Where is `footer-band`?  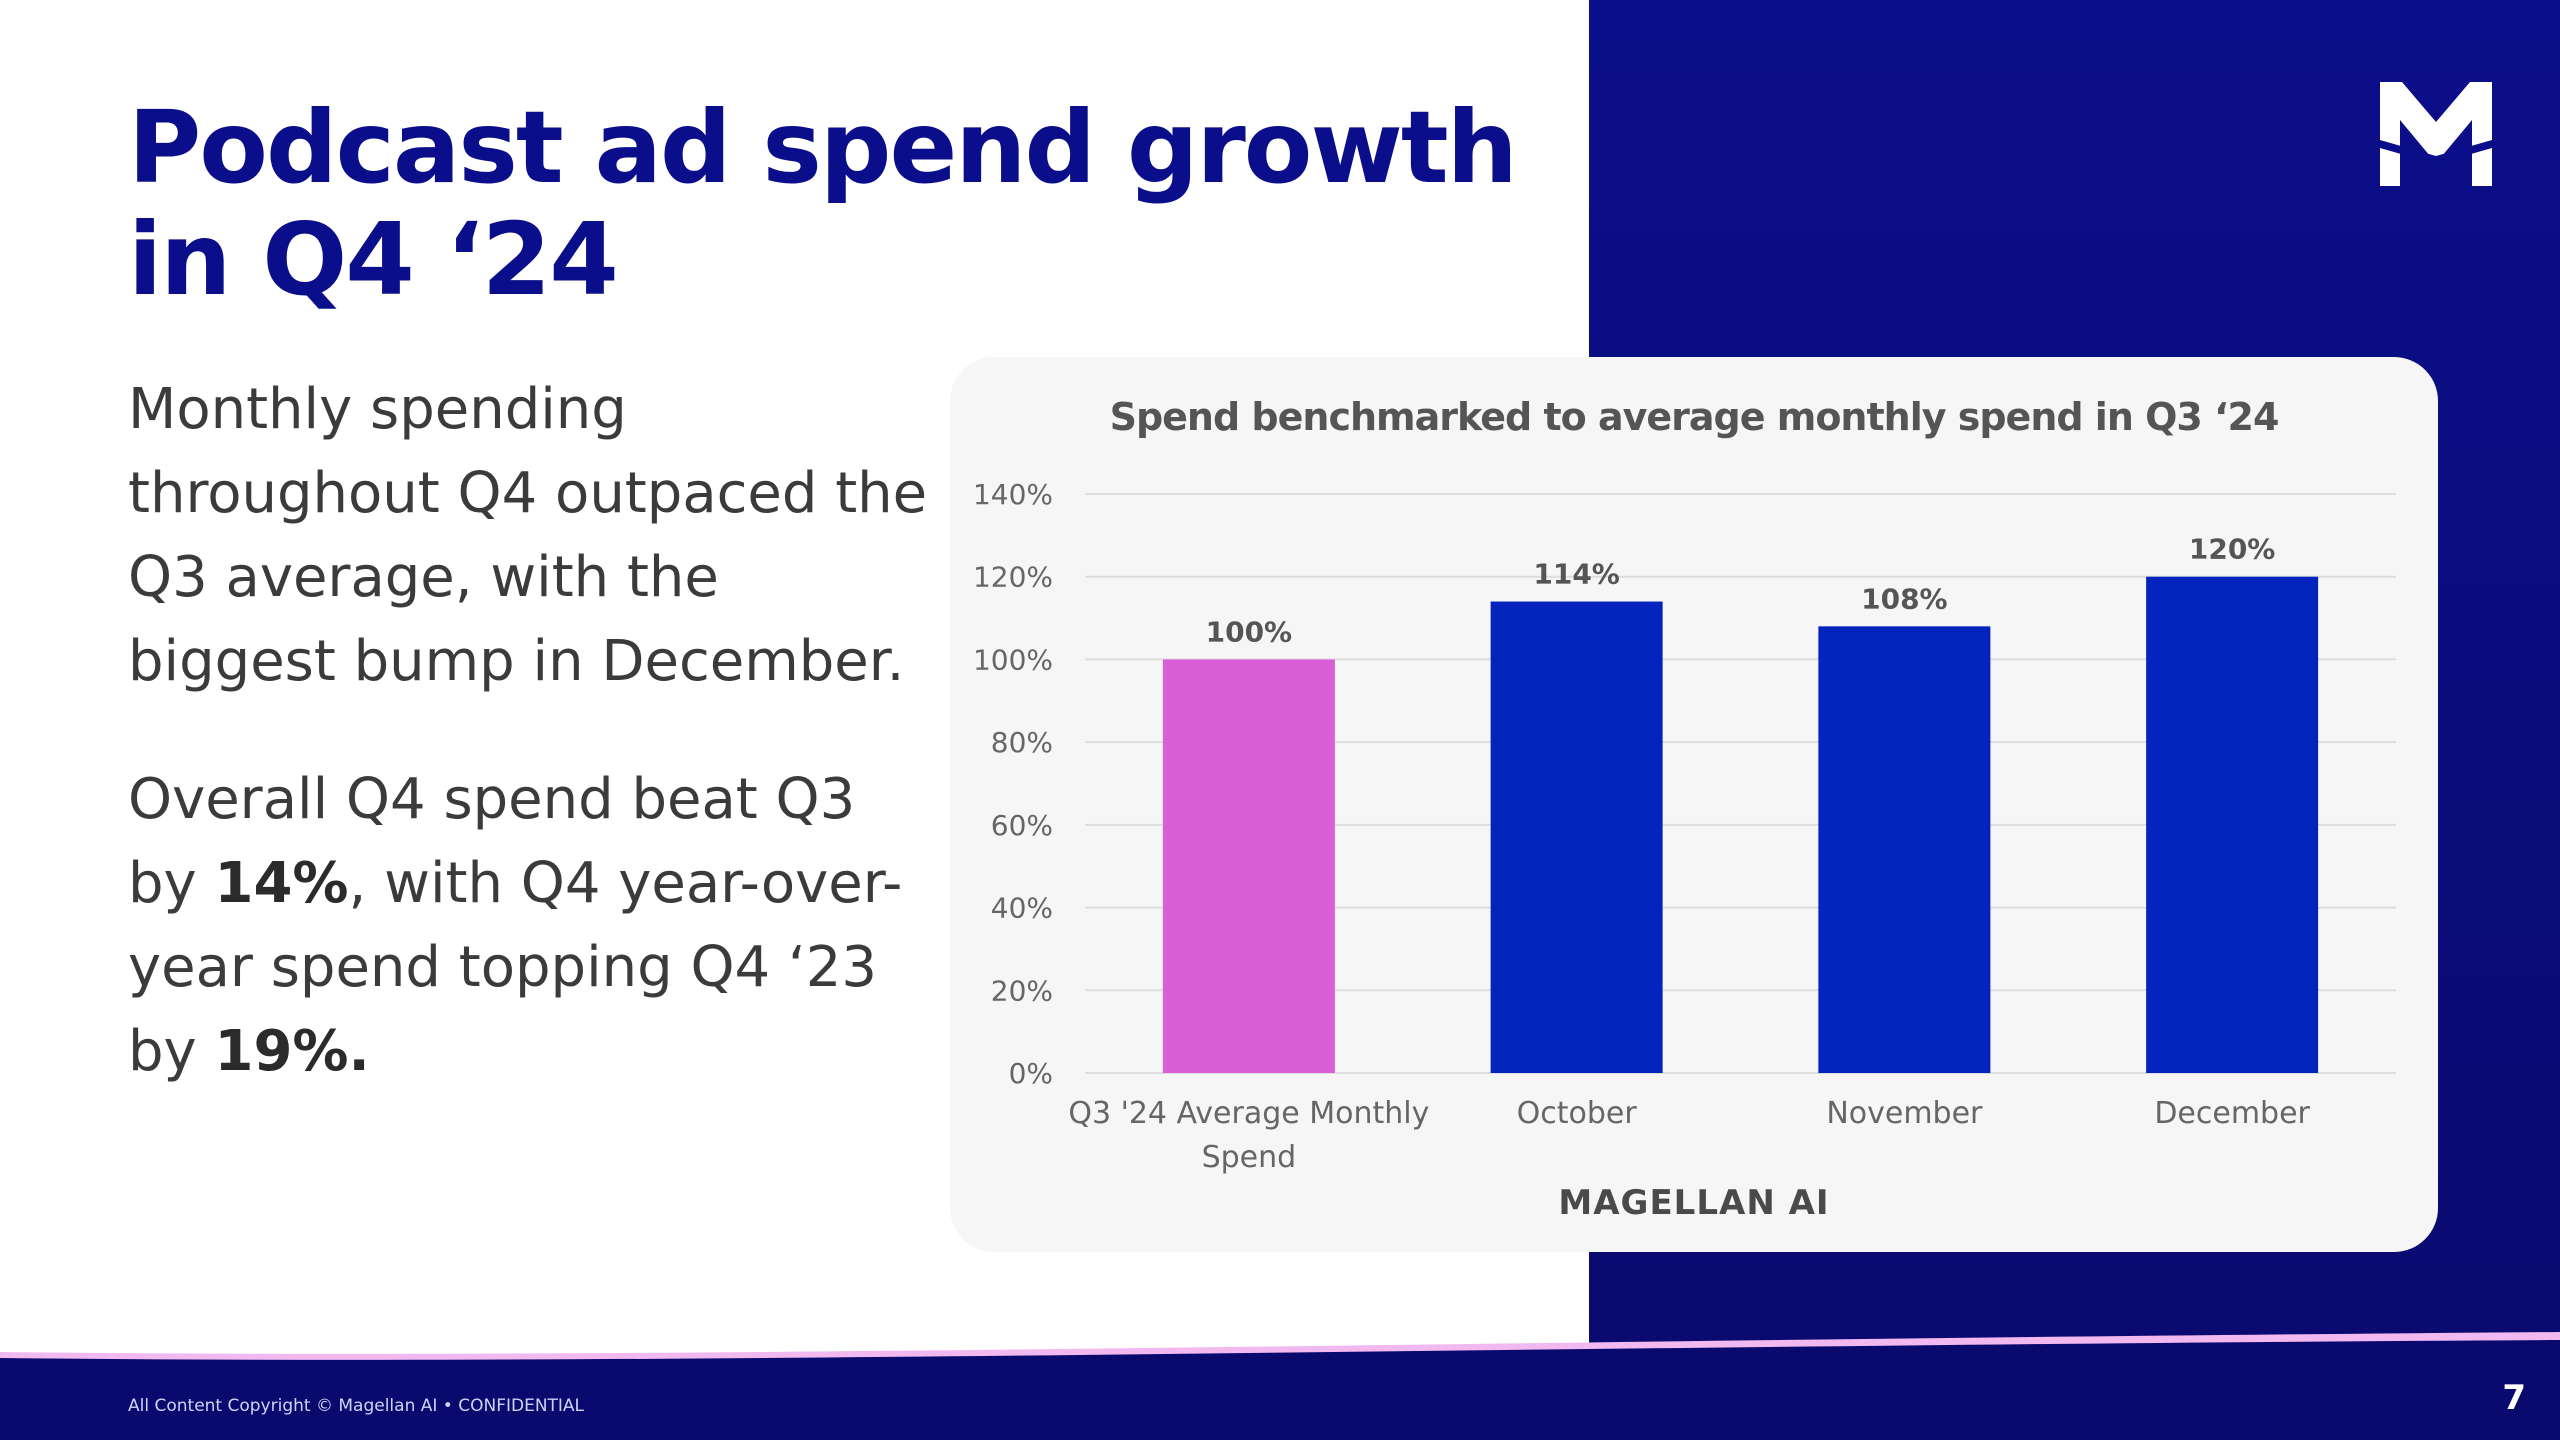 footer-band is located at coordinates (1280, 1385).